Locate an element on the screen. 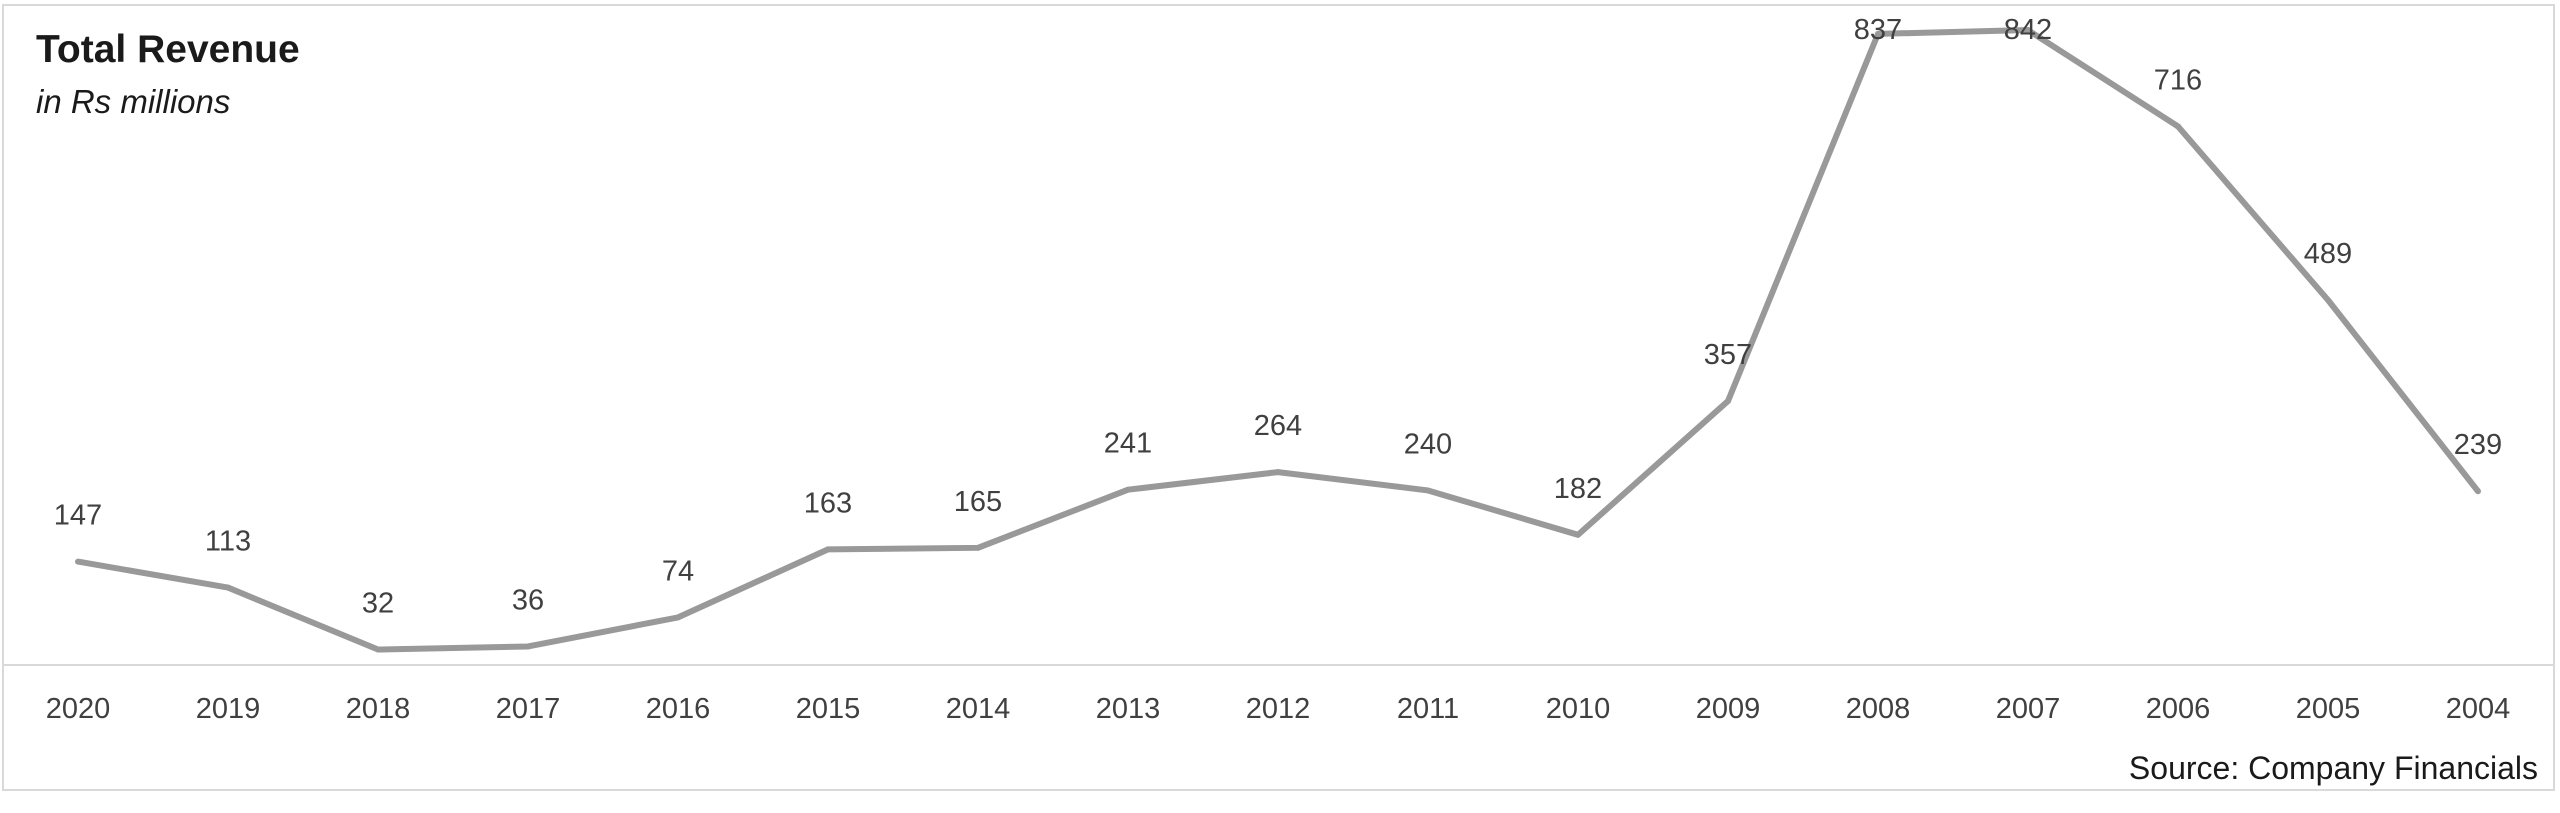  data-label: 163 is located at coordinates (828, 503).